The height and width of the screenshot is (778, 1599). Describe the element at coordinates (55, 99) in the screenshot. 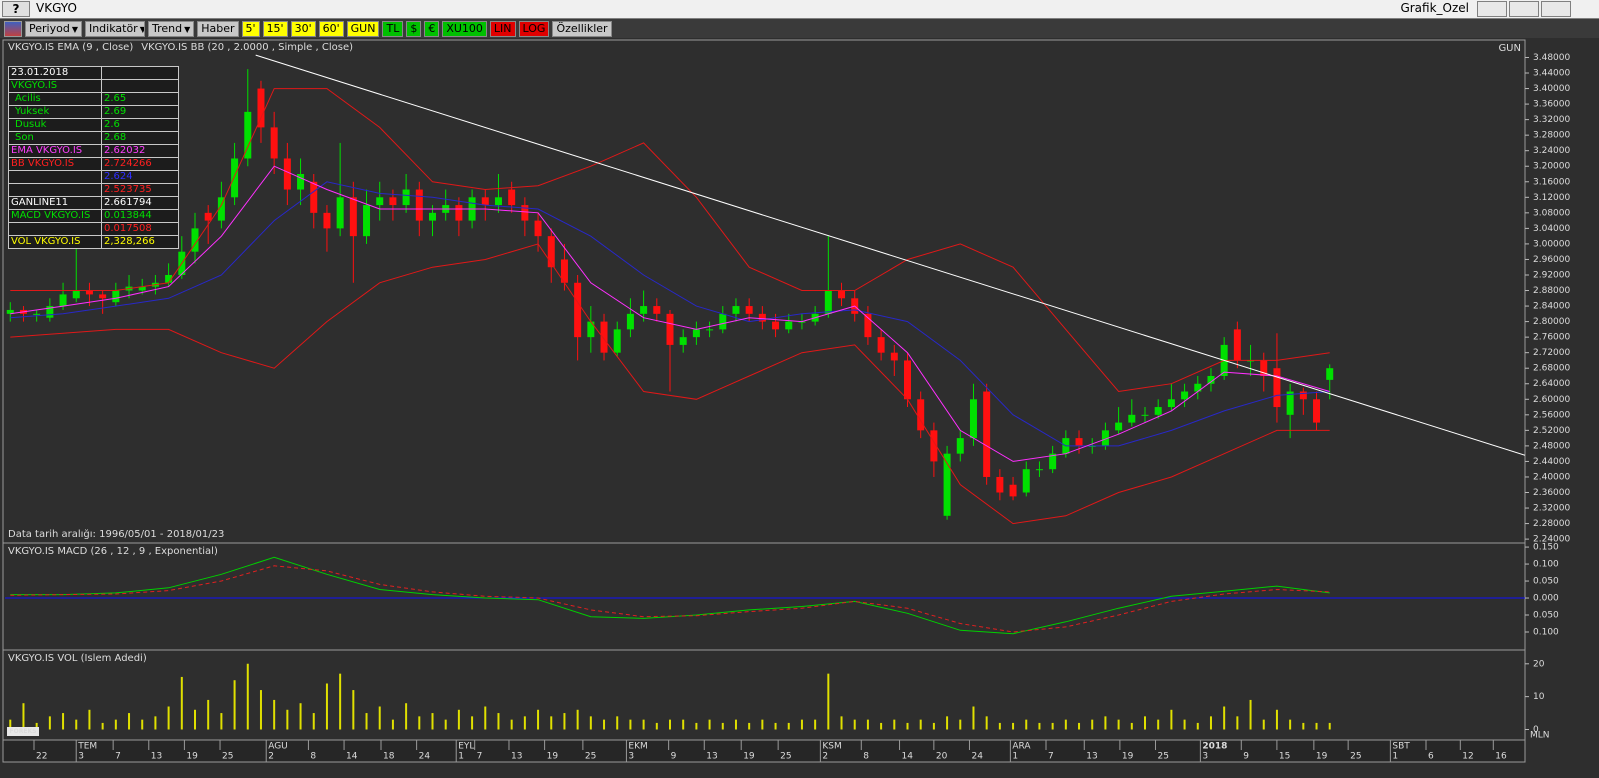

I see `info-label: Acilis` at that location.